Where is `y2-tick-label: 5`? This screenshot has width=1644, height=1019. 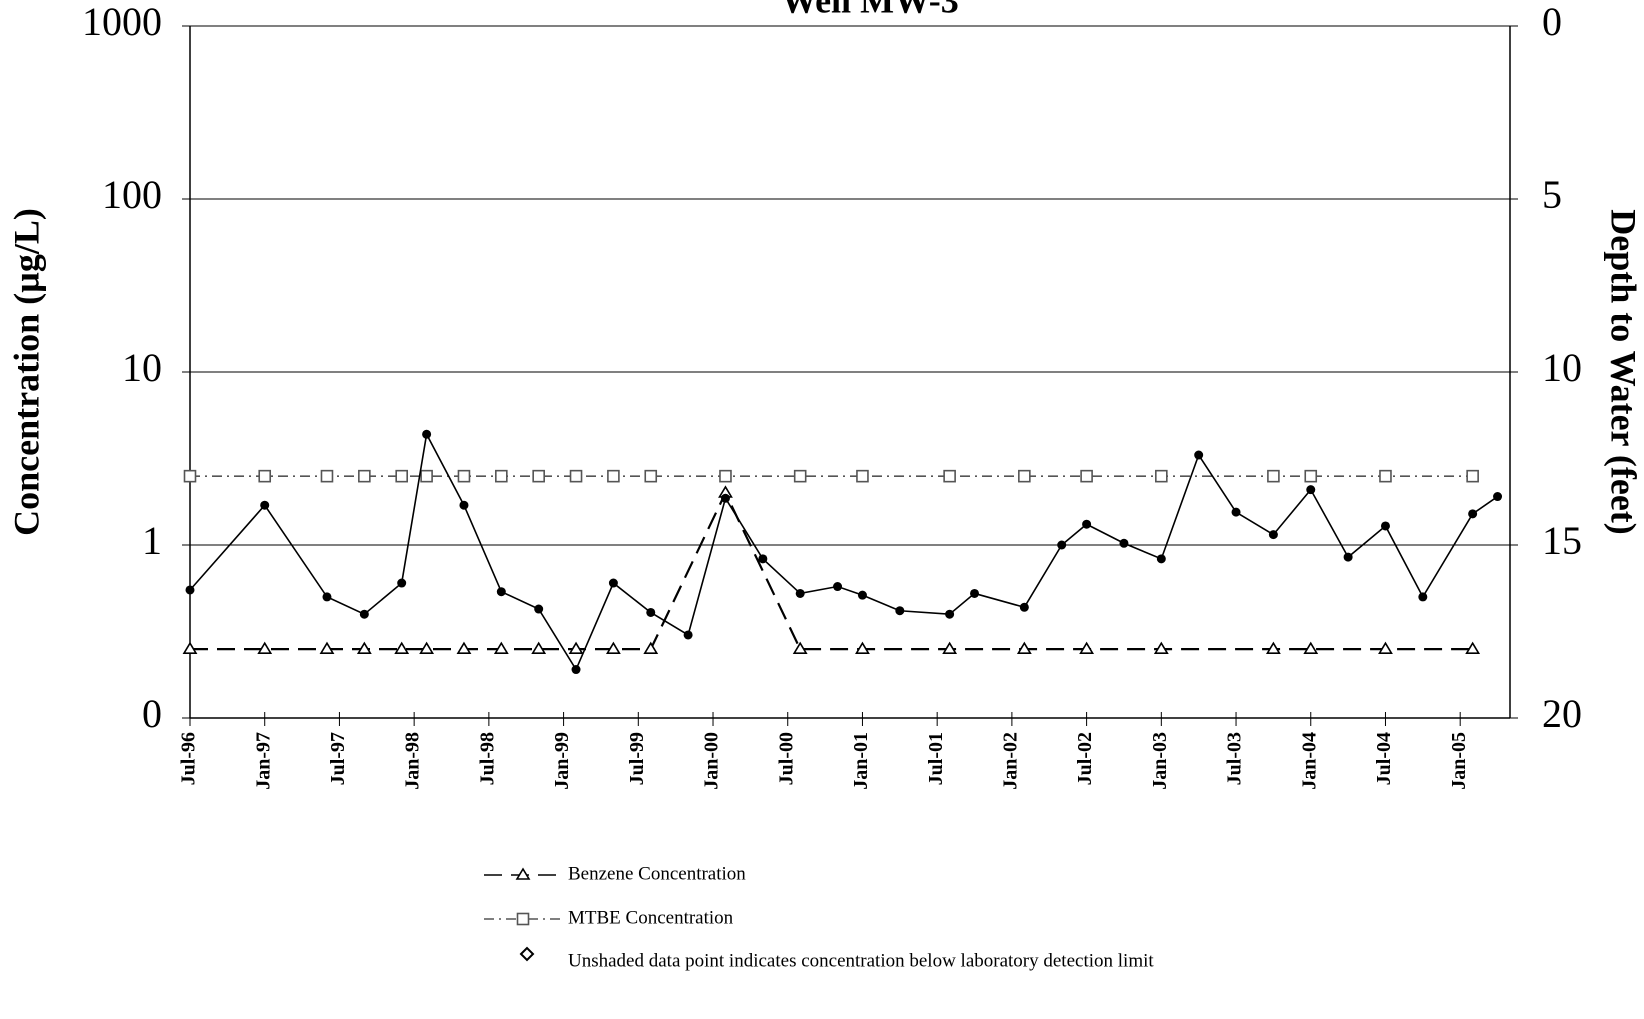 y2-tick-label: 5 is located at coordinates (1552, 194).